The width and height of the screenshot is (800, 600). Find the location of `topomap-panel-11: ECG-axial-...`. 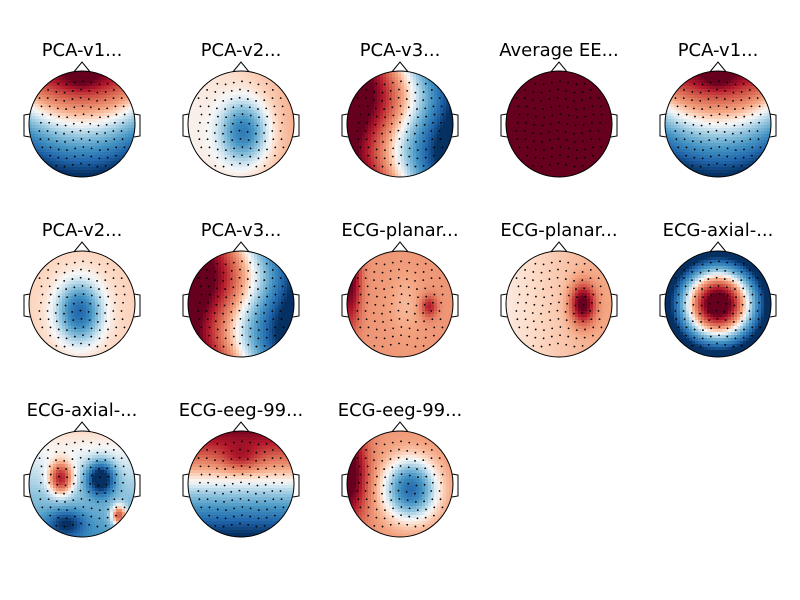

topomap-panel-11: ECG-axial-... is located at coordinates (82, 469).